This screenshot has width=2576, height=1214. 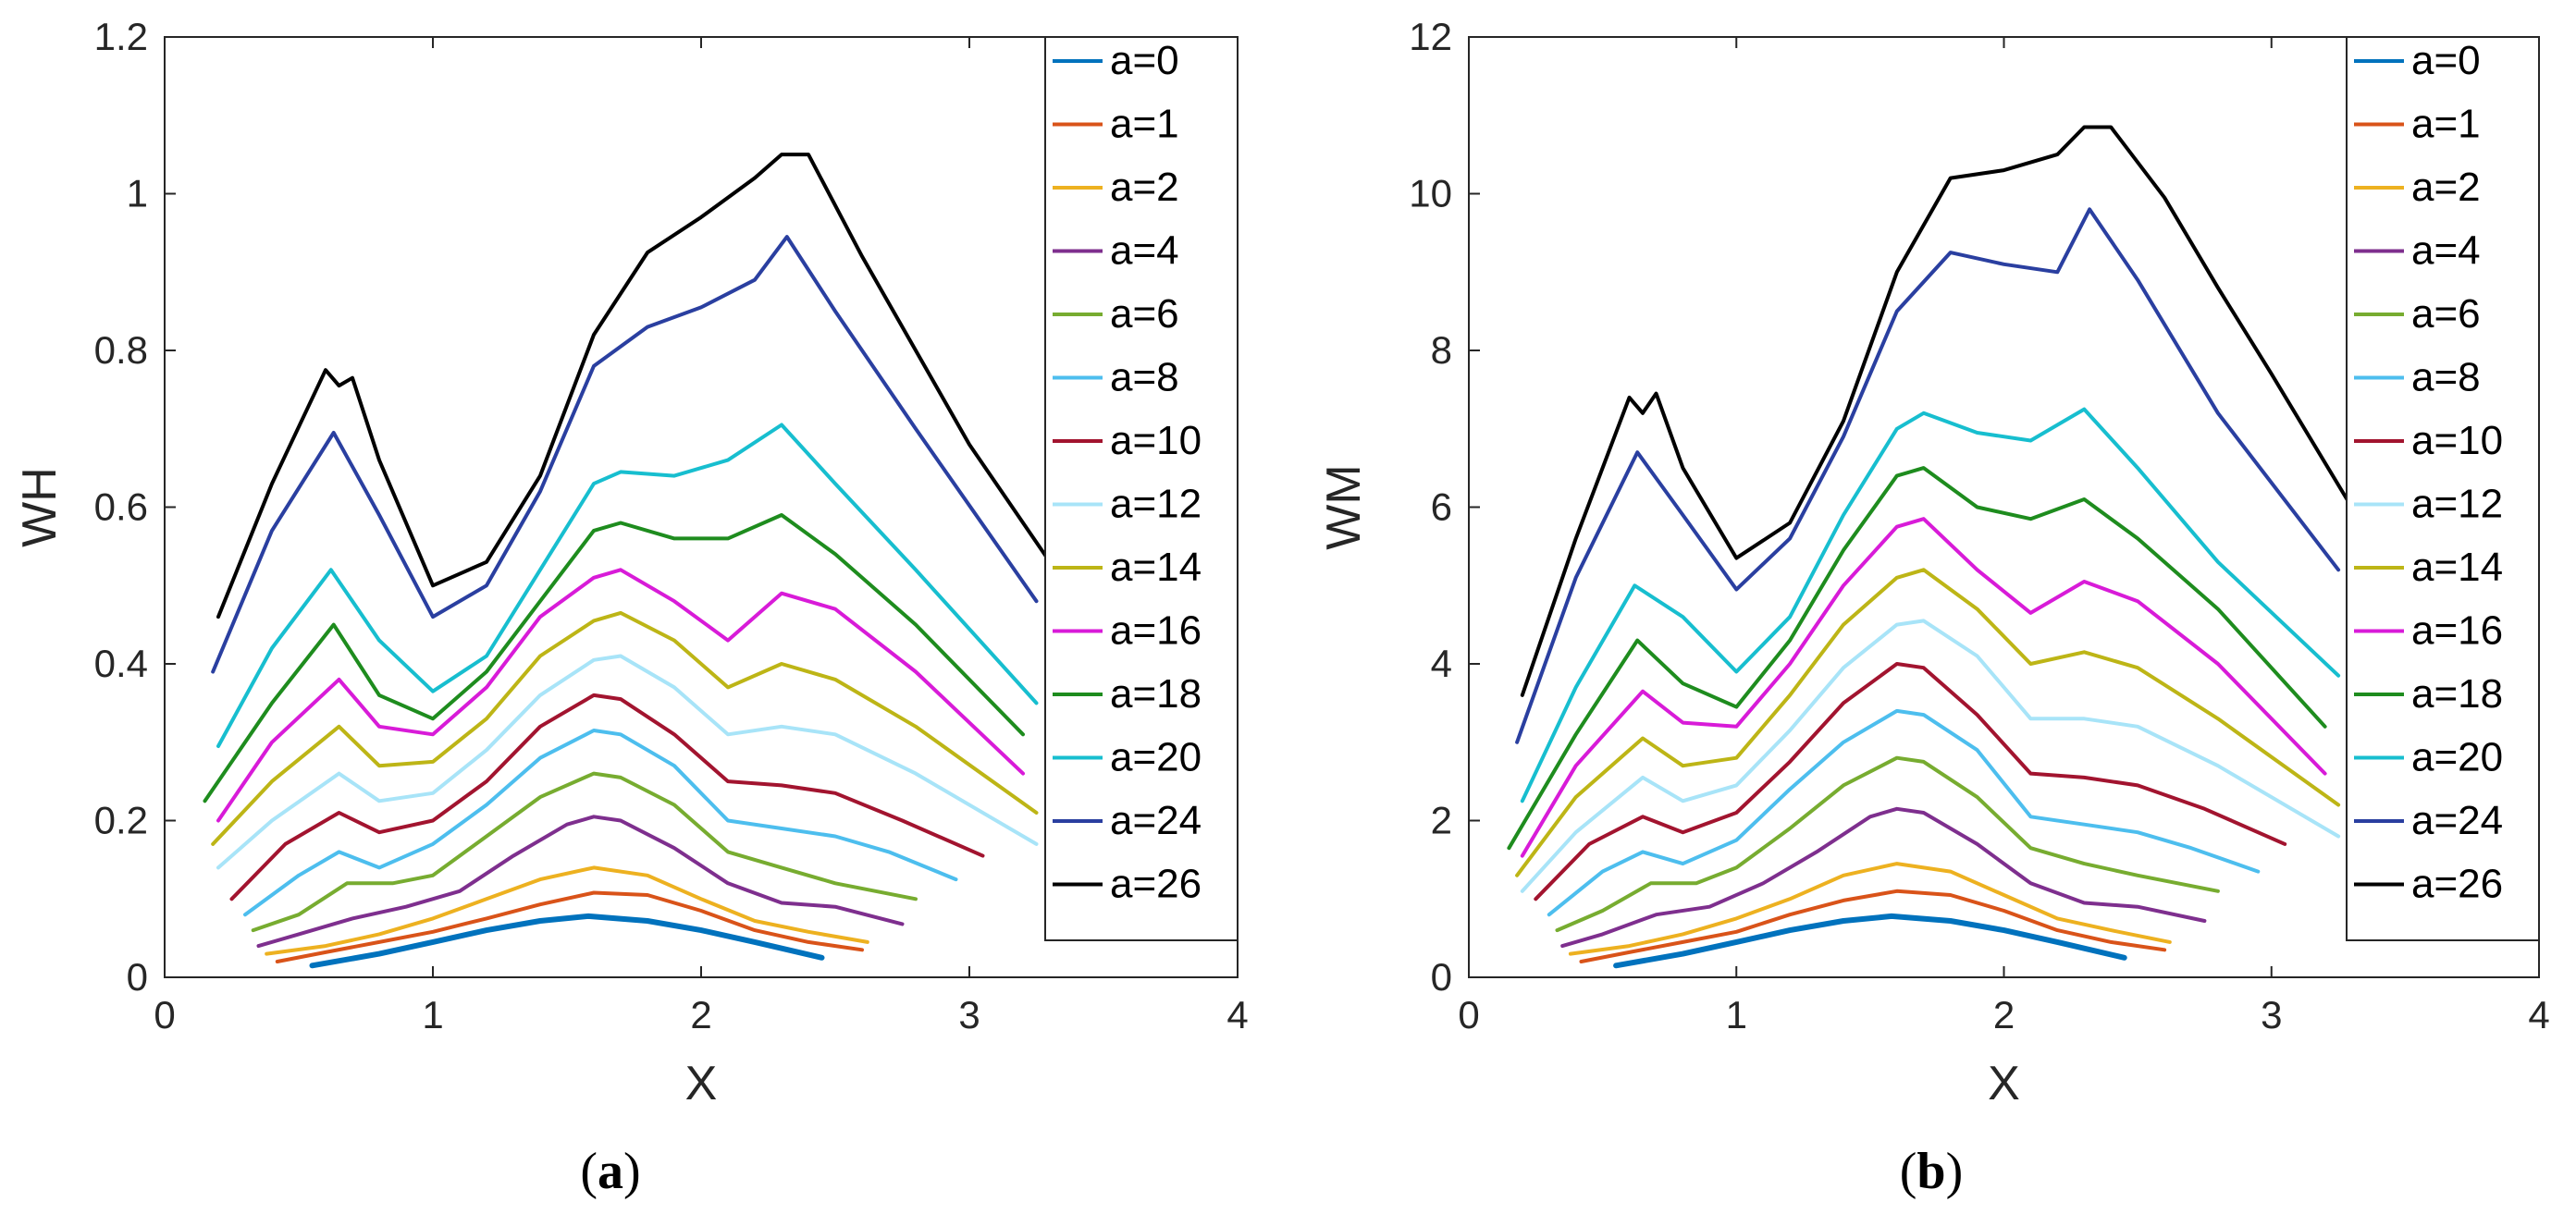 What do you see at coordinates (2004, 1083) in the screenshot?
I see `c1-x-axis-label: X` at bounding box center [2004, 1083].